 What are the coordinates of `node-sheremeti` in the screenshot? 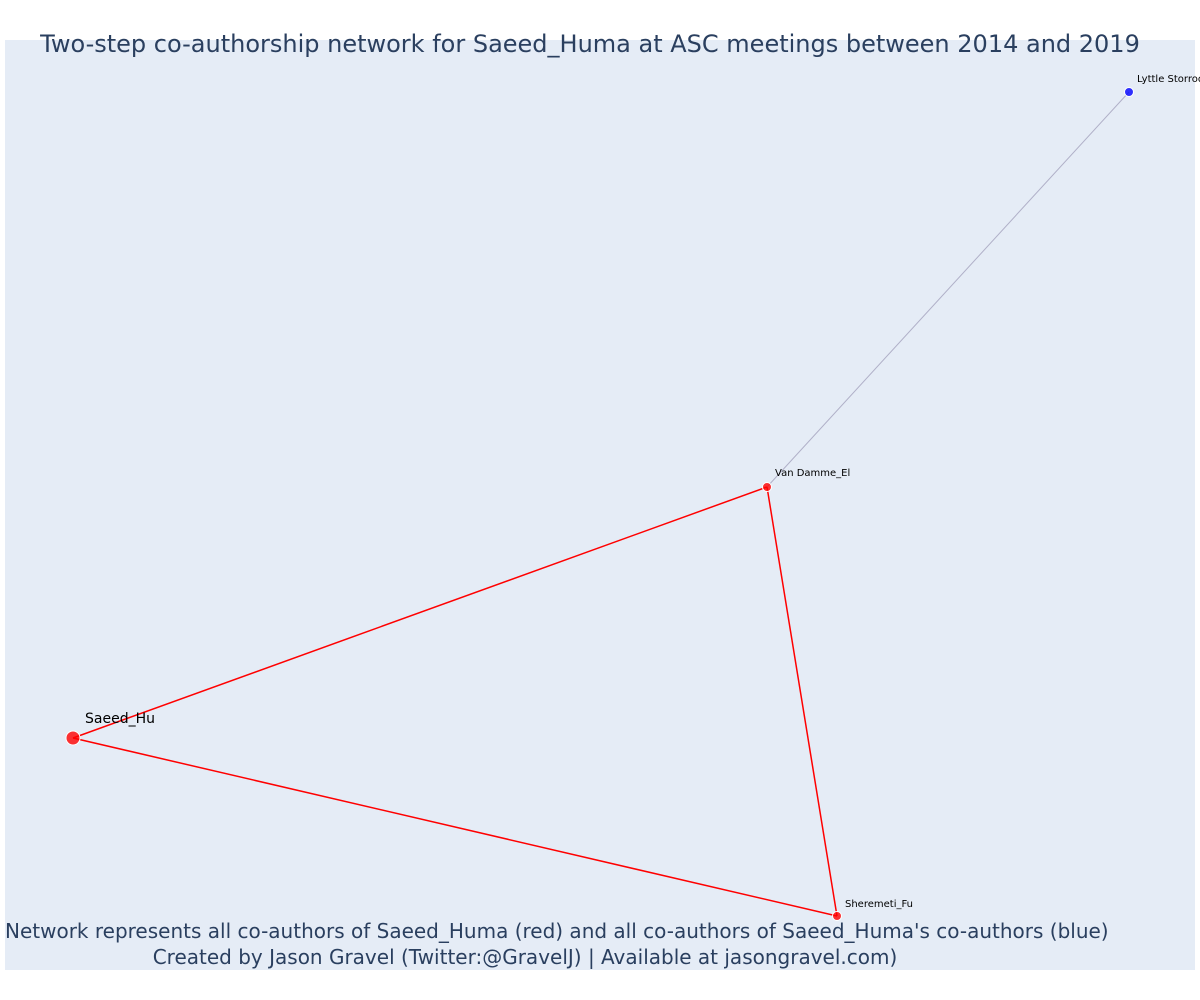 It's located at (837, 916).